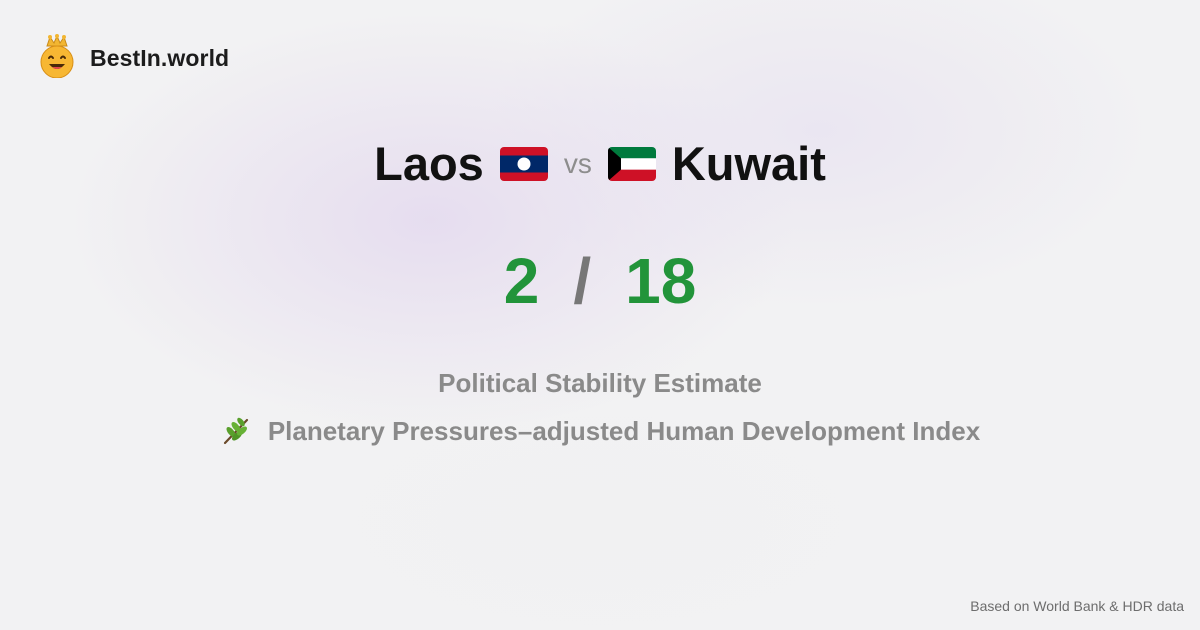 This screenshot has width=1200, height=630. I want to click on herb-icon, so click(235, 431).